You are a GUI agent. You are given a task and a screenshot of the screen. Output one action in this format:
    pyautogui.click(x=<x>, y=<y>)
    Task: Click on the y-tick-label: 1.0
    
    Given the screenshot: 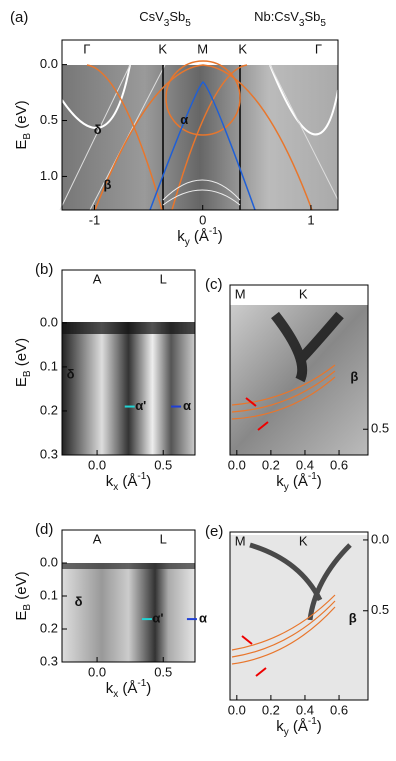 What is the action you would take?
    pyautogui.click(x=49, y=175)
    